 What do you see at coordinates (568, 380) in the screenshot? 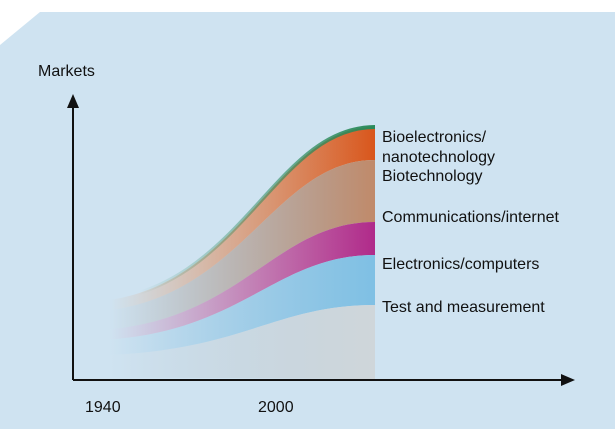
I see `x-arrow` at bounding box center [568, 380].